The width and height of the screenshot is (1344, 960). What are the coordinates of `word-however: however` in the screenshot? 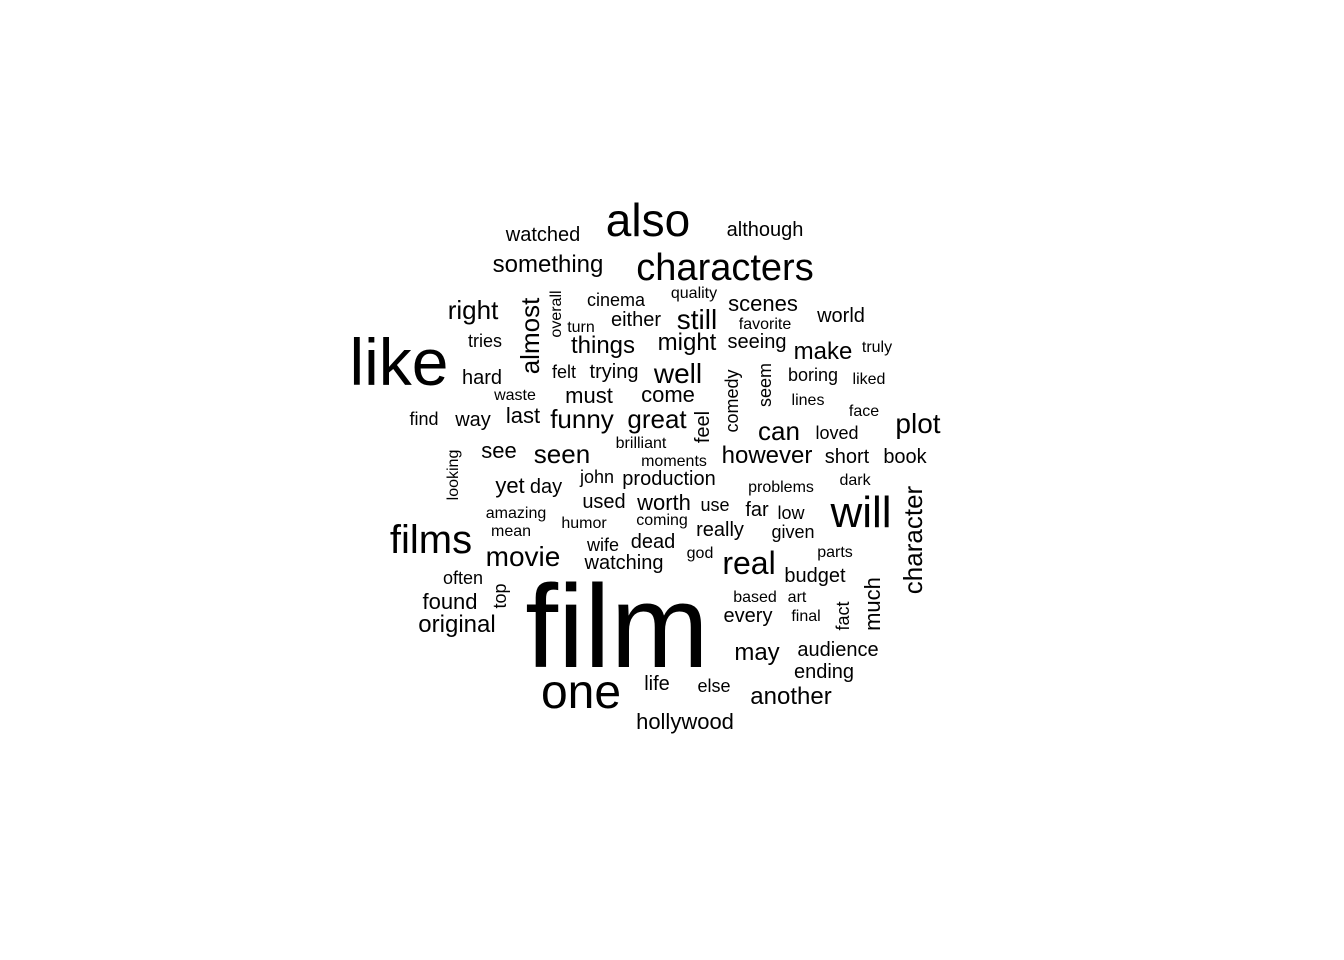 It's located at (767, 455).